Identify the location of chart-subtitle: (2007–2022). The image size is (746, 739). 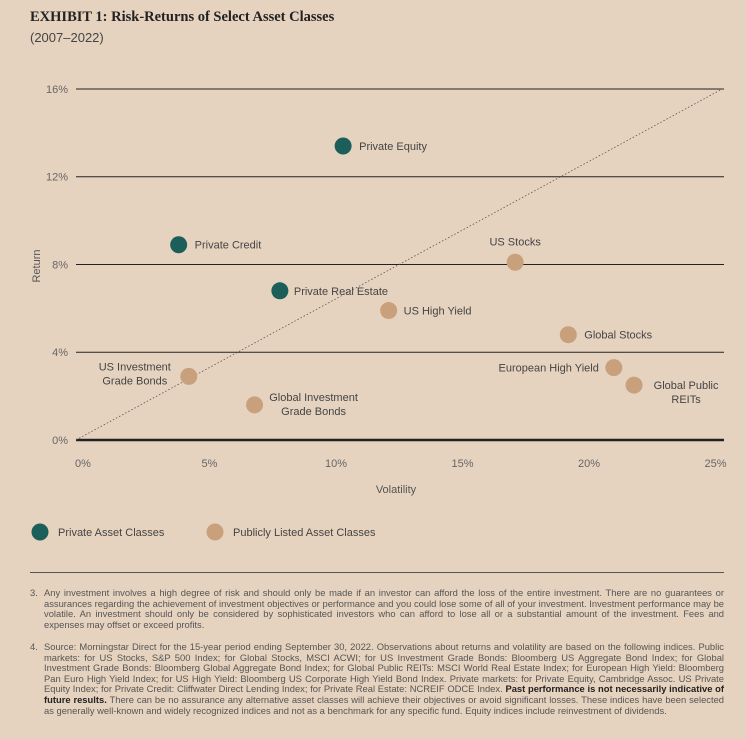
(67, 37).